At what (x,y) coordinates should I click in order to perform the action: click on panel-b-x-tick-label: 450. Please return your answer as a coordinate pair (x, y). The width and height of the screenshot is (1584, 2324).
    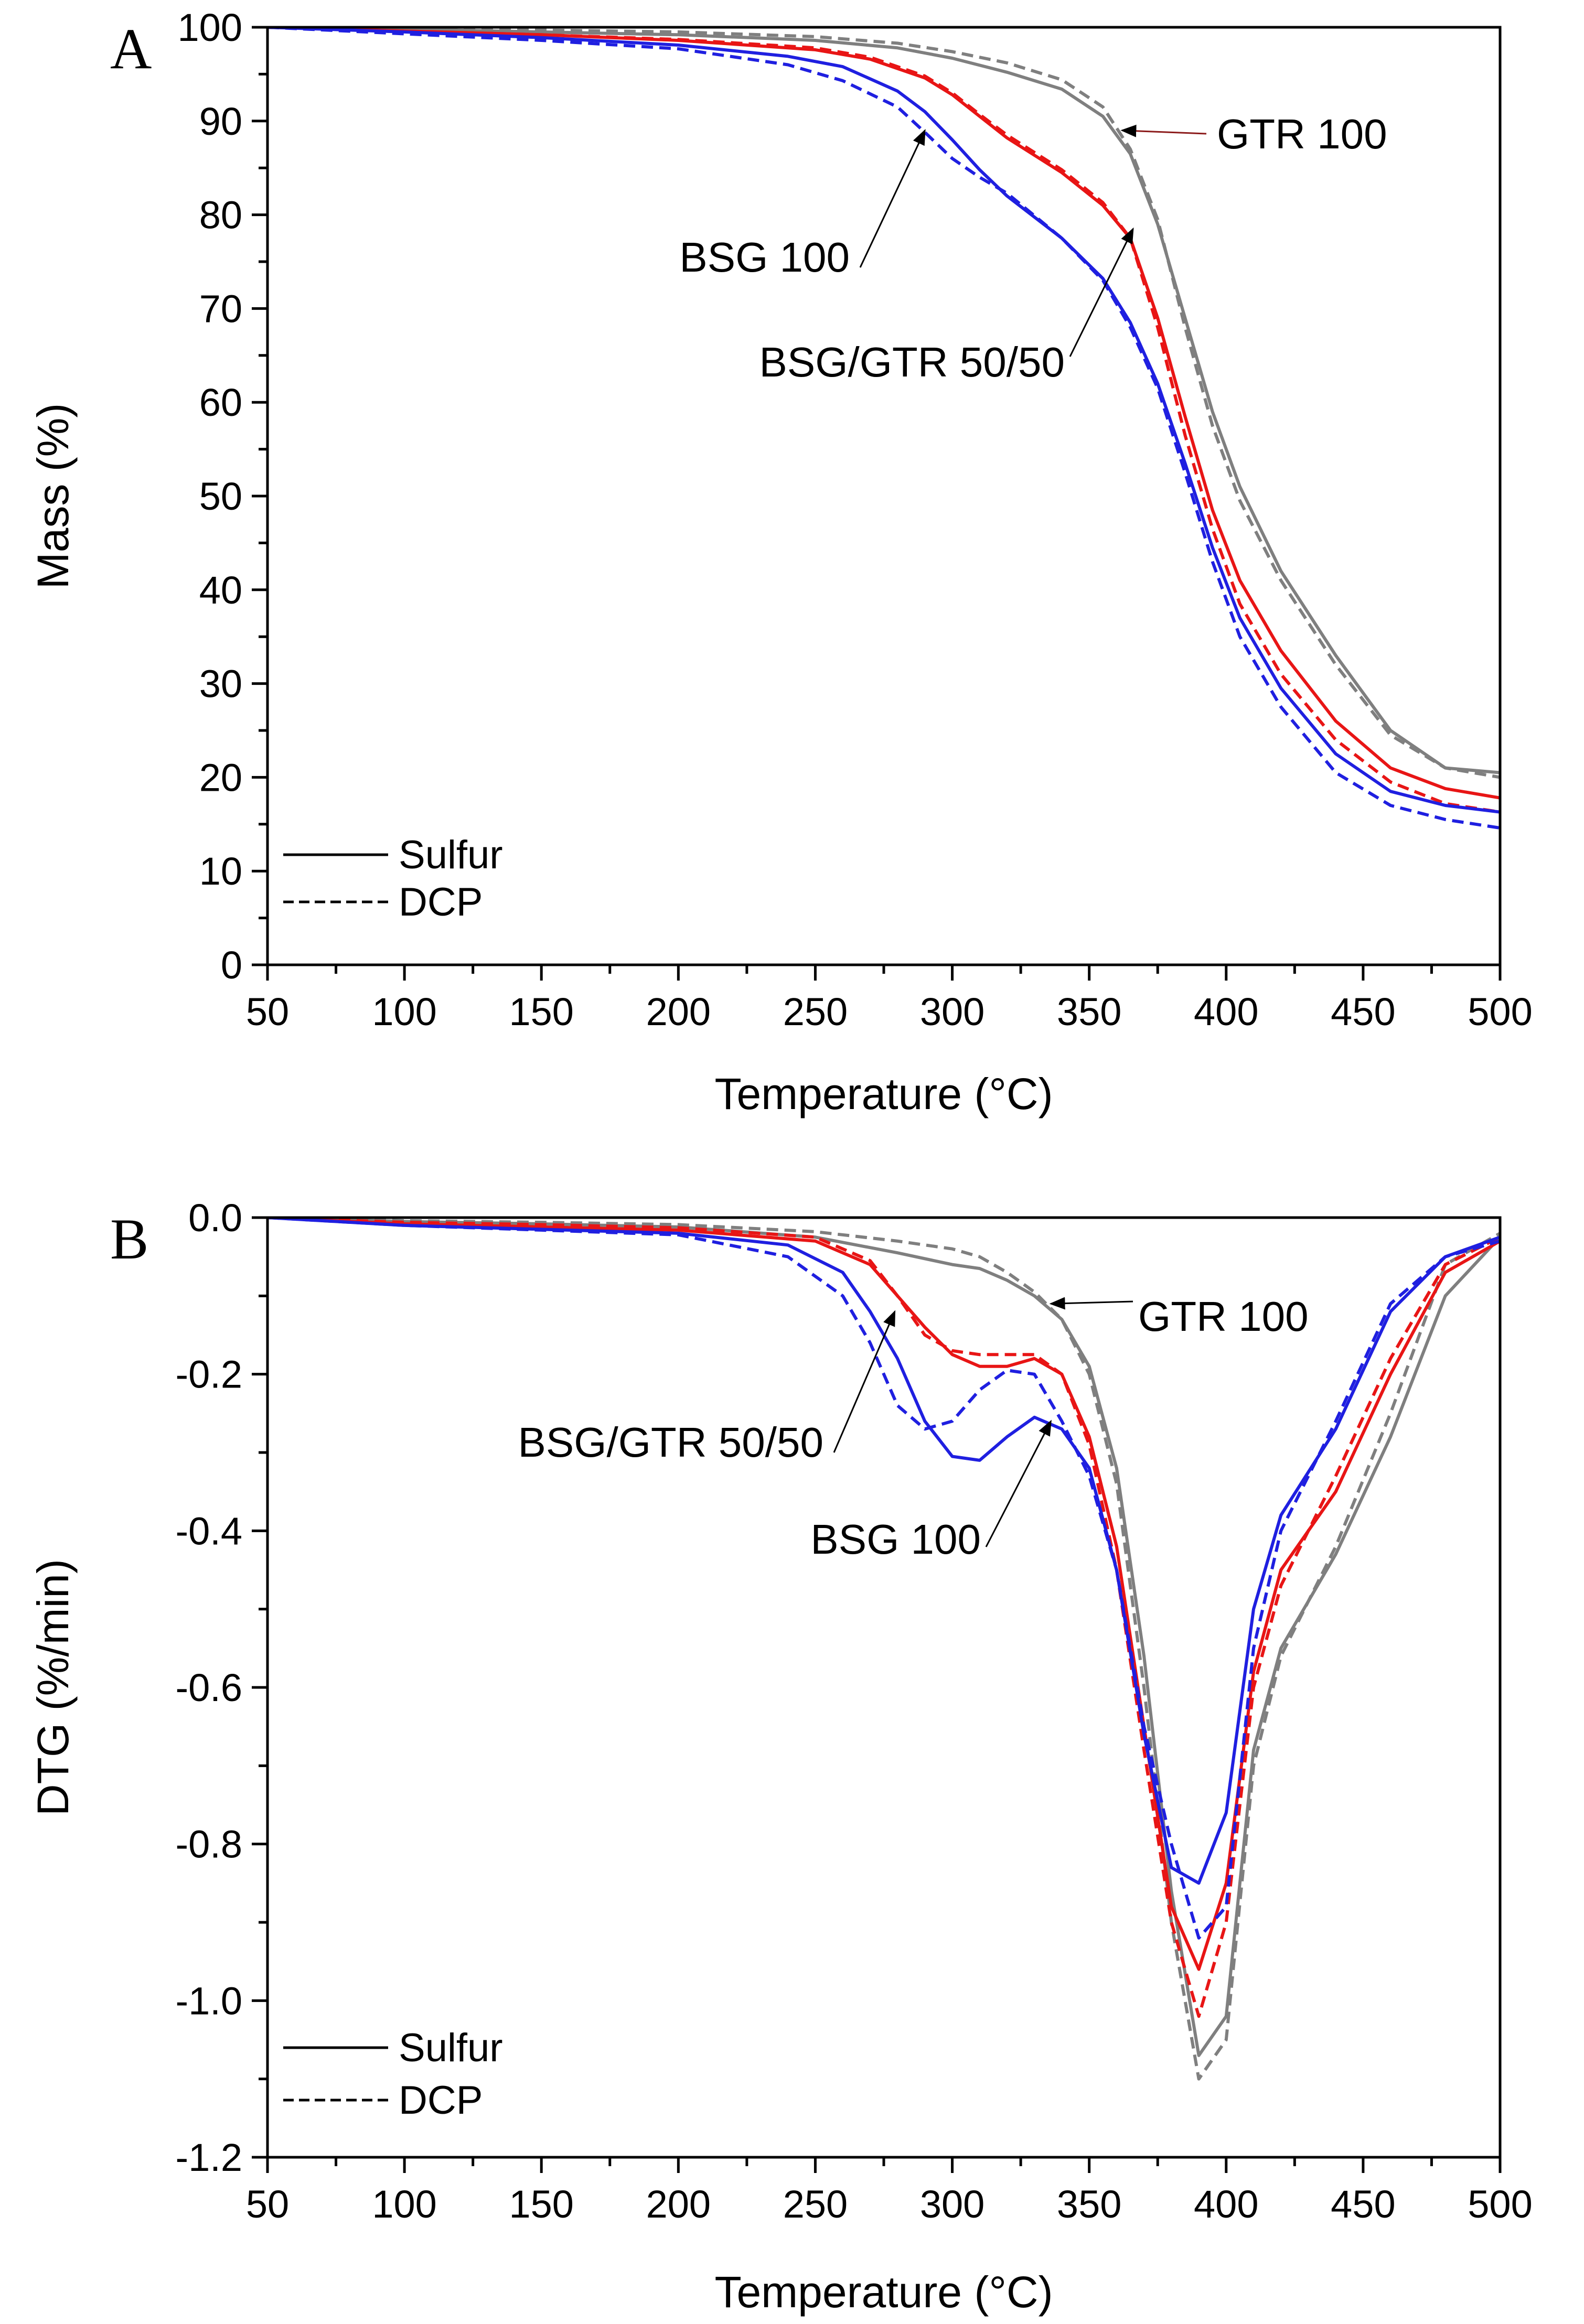
    Looking at the image, I should click on (1363, 2204).